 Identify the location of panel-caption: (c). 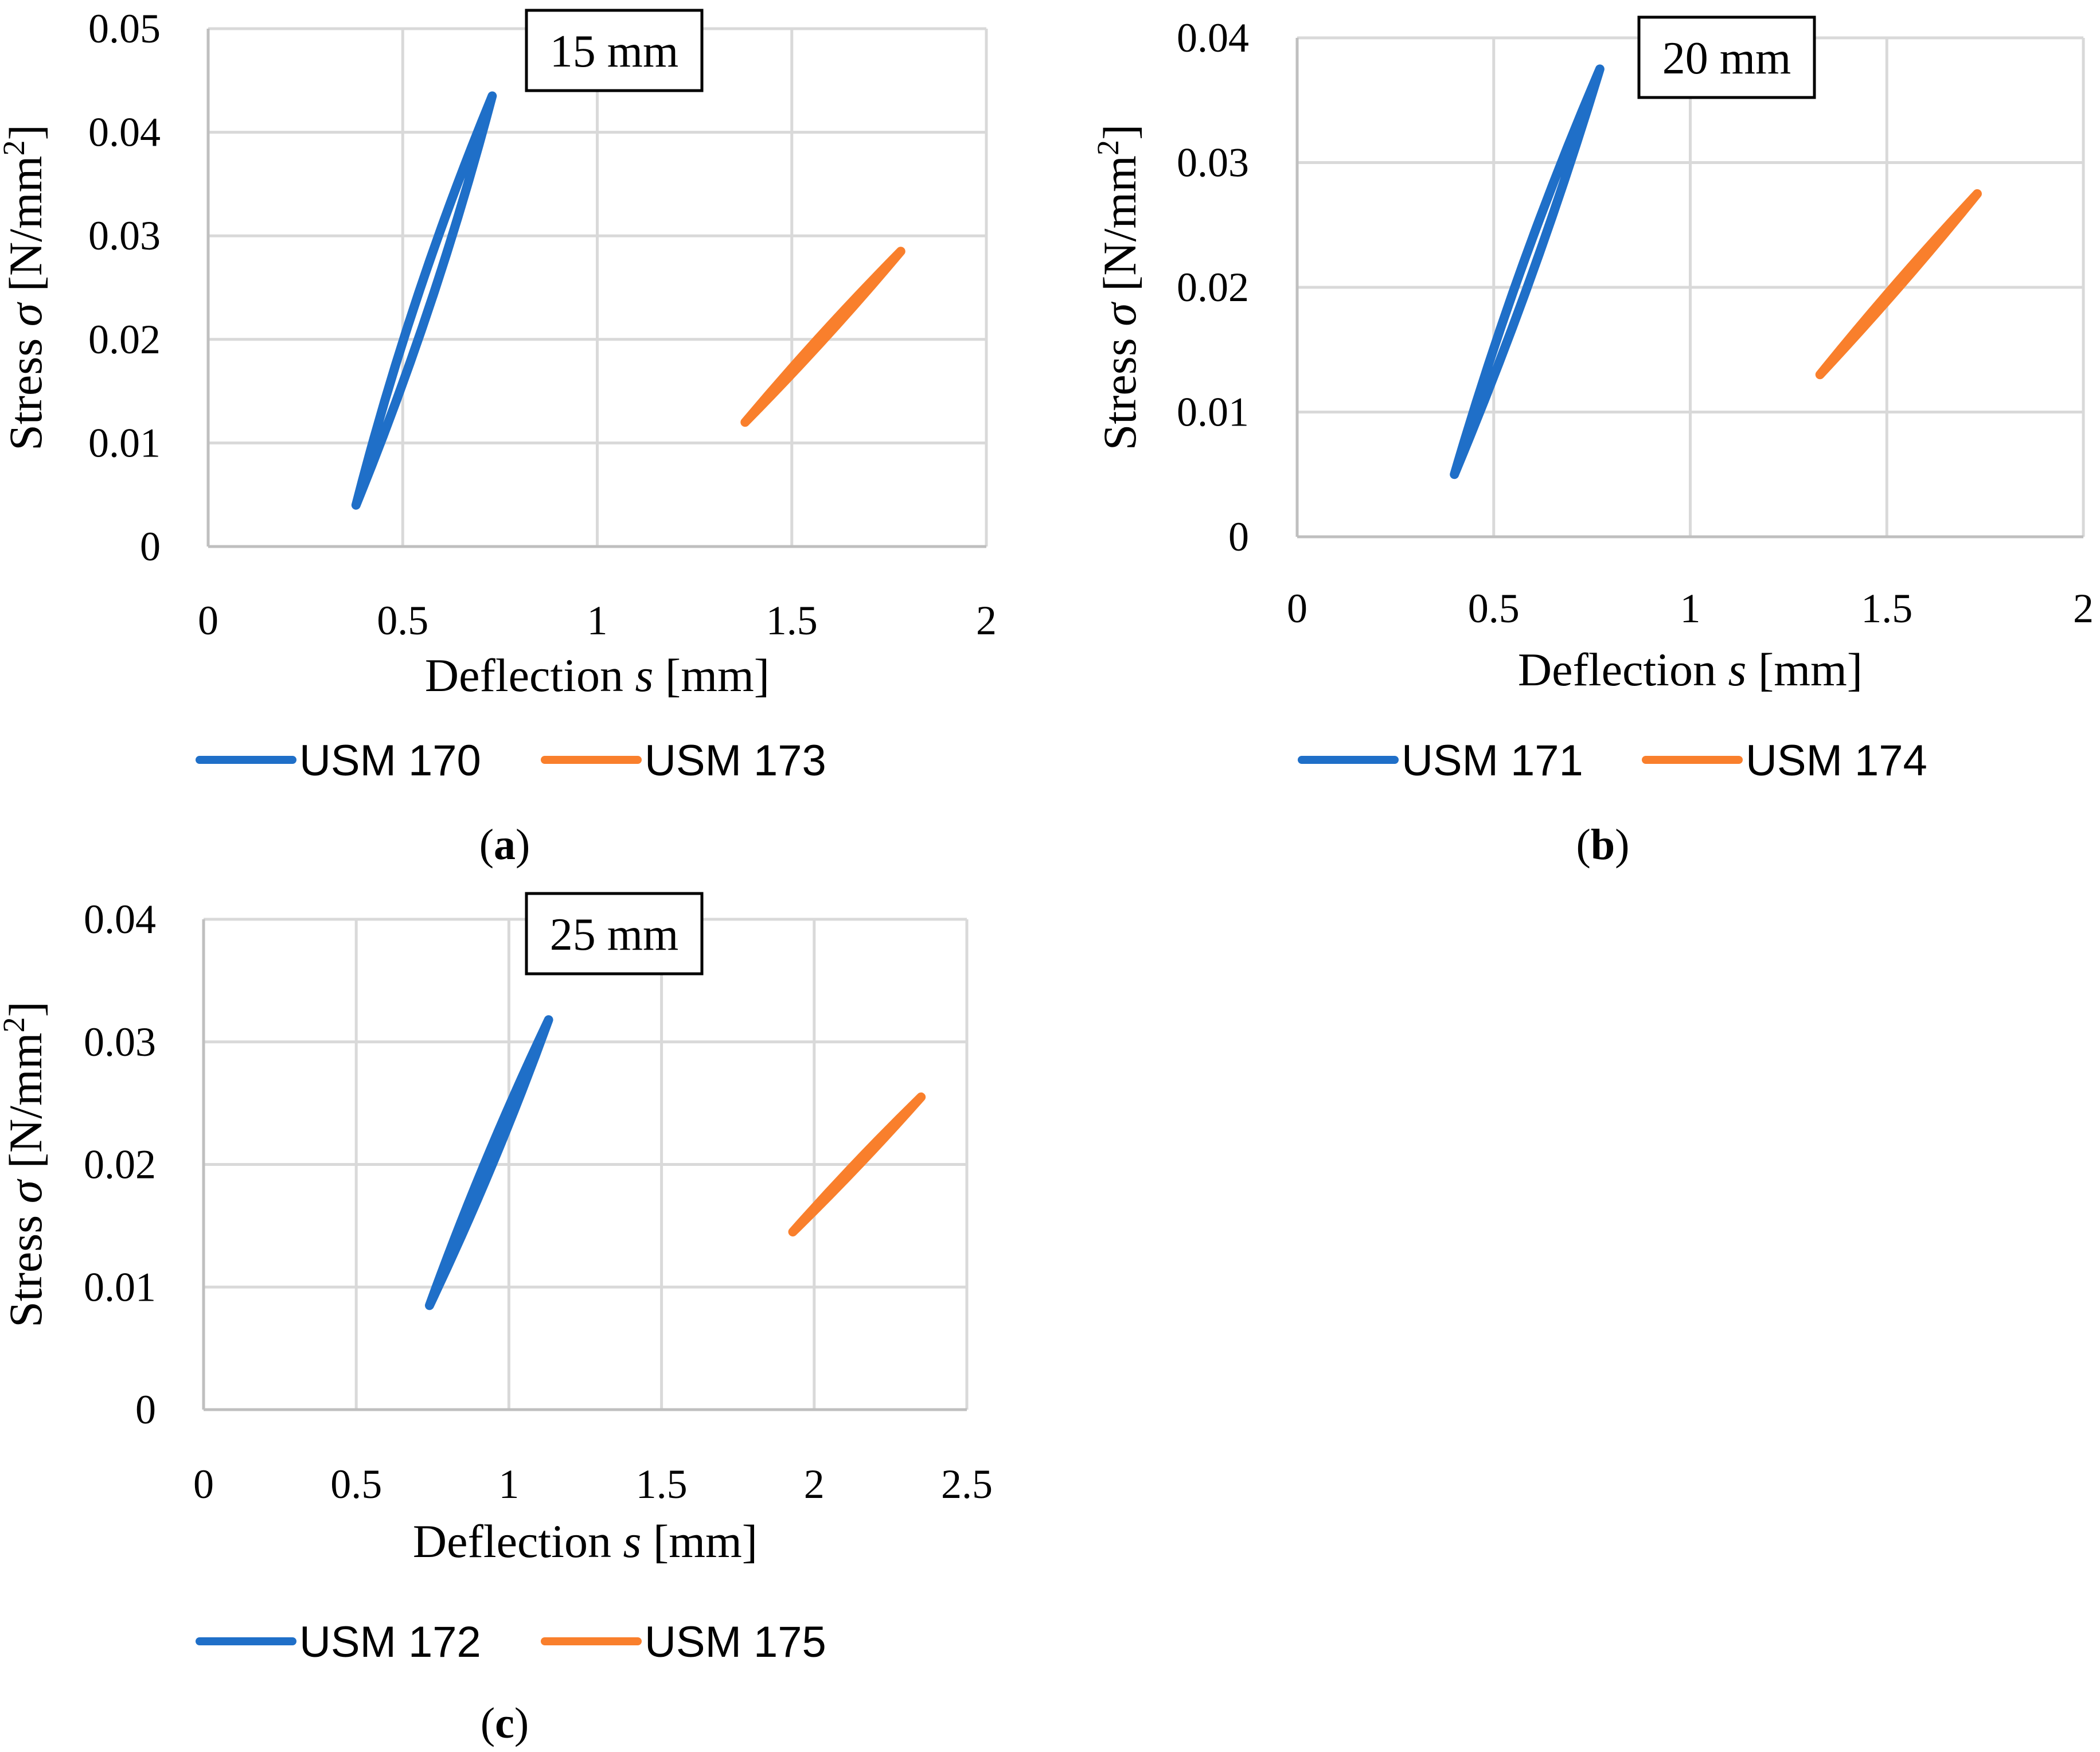
(505, 1723).